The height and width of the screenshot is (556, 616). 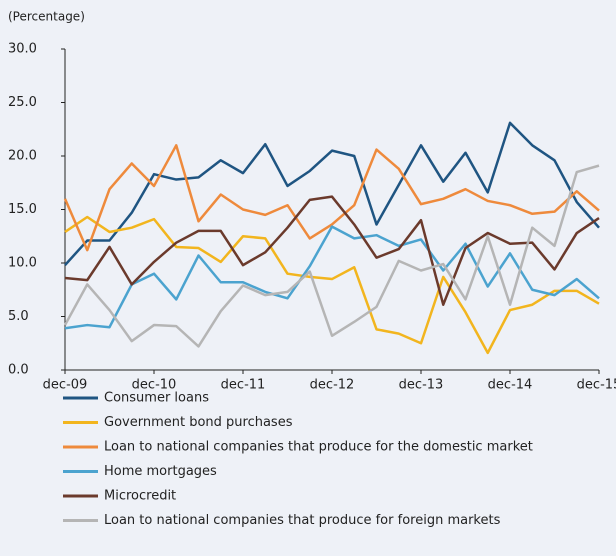 I want to click on legend-label: Consumer loans, so click(x=156, y=398).